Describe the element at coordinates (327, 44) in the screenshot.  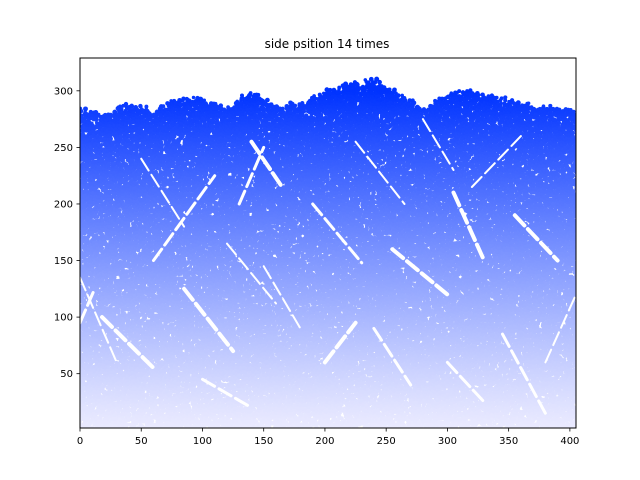
I see `chart-title: side psition 14 times` at that location.